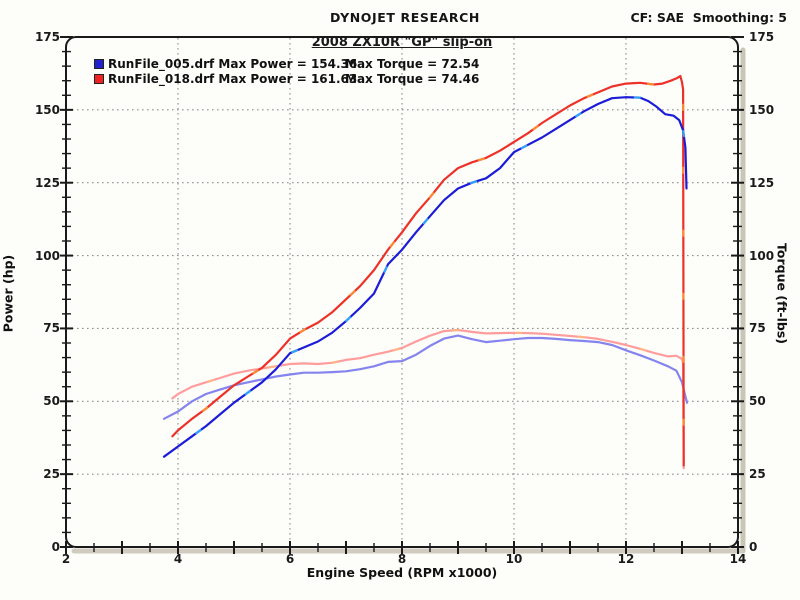 The height and width of the screenshot is (600, 800). Describe the element at coordinates (47, 255) in the screenshot. I see `y-tick-left-100: 100` at that location.